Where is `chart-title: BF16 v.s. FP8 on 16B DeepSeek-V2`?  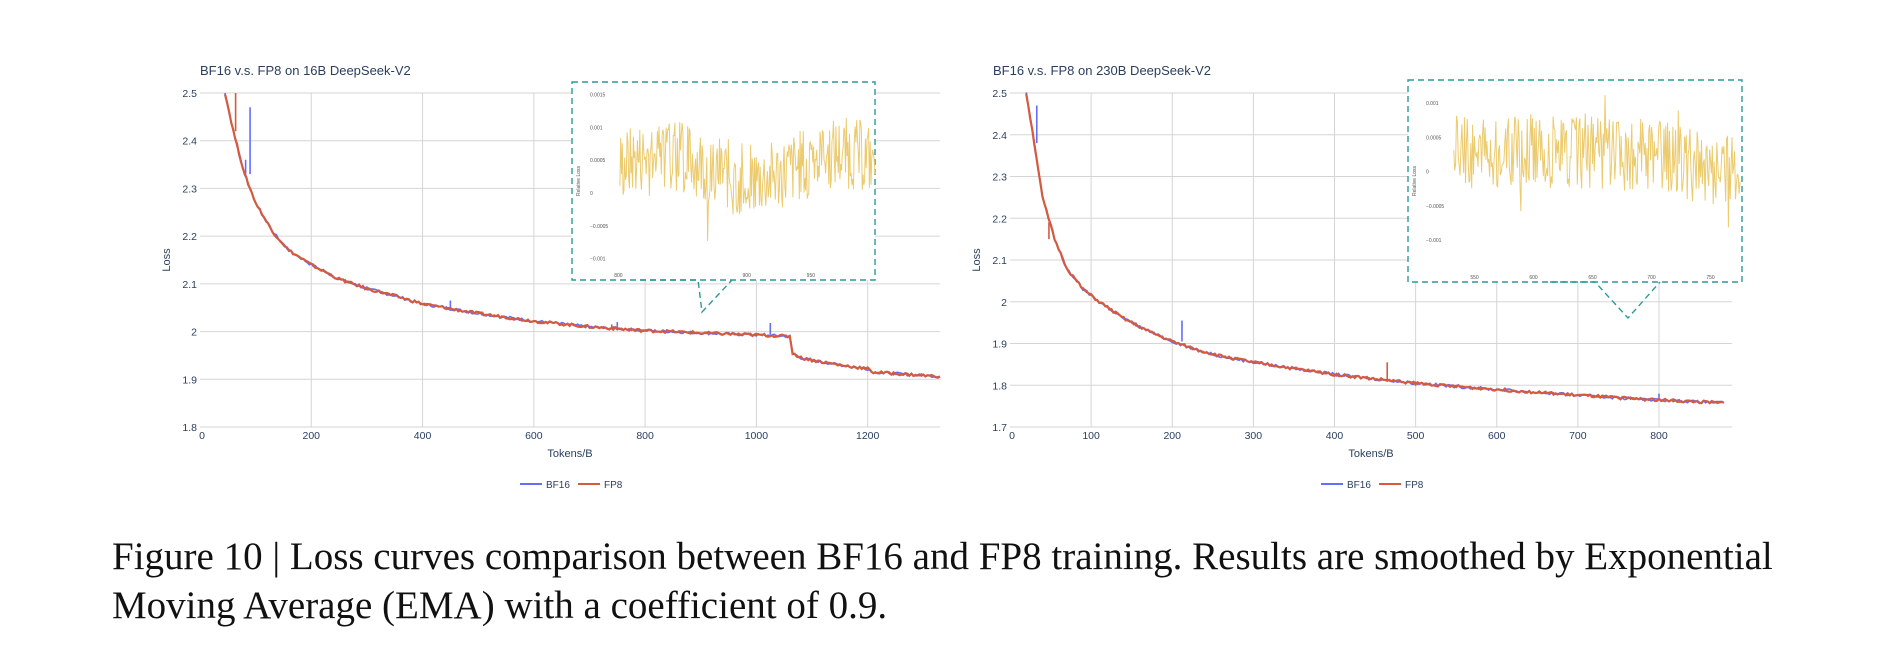 chart-title: BF16 v.s. FP8 on 16B DeepSeek-V2 is located at coordinates (305, 70).